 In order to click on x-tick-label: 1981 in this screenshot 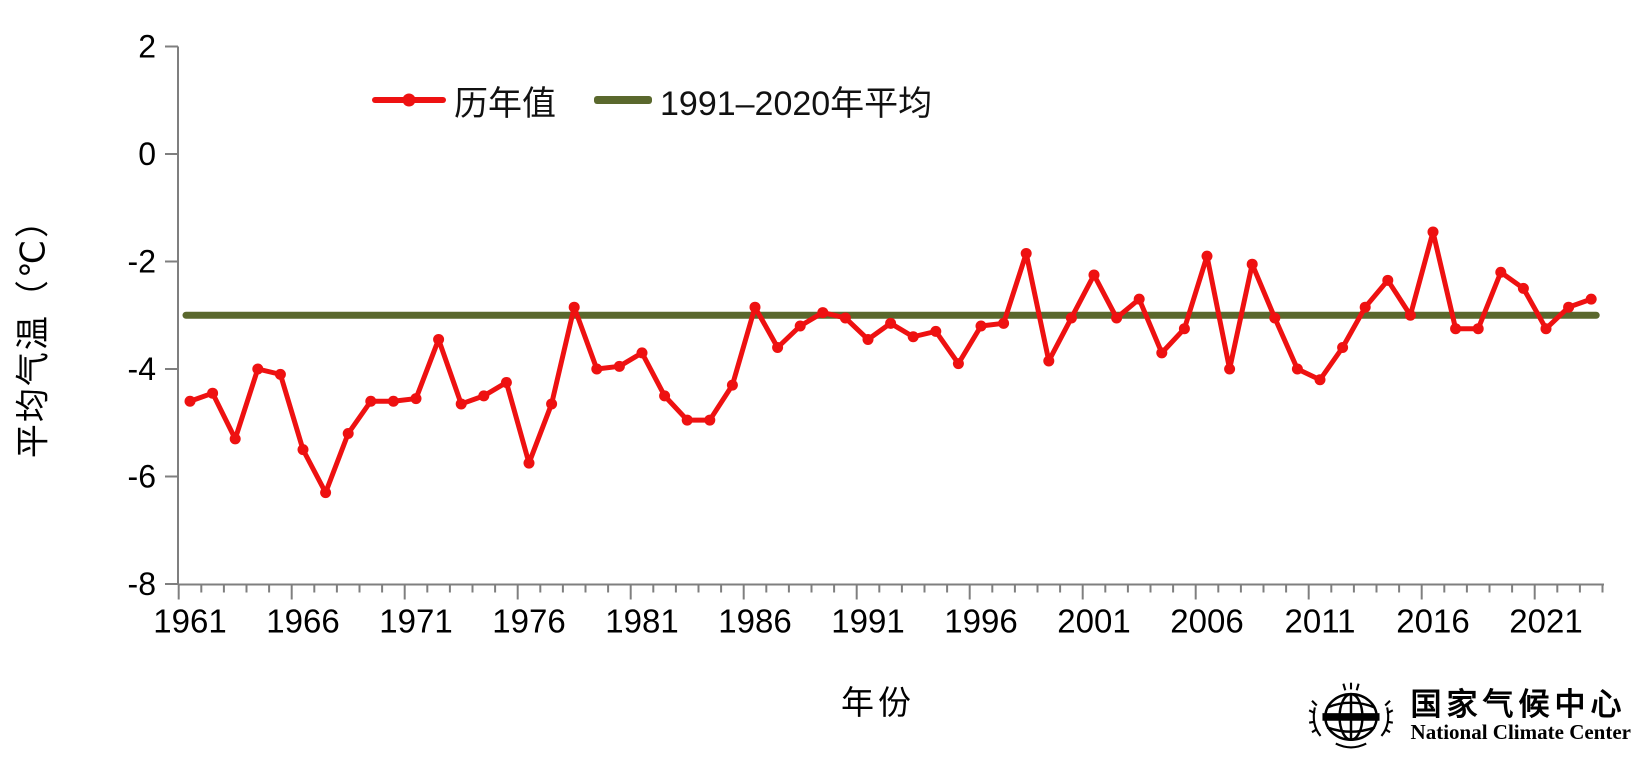, I will do `click(641, 621)`.